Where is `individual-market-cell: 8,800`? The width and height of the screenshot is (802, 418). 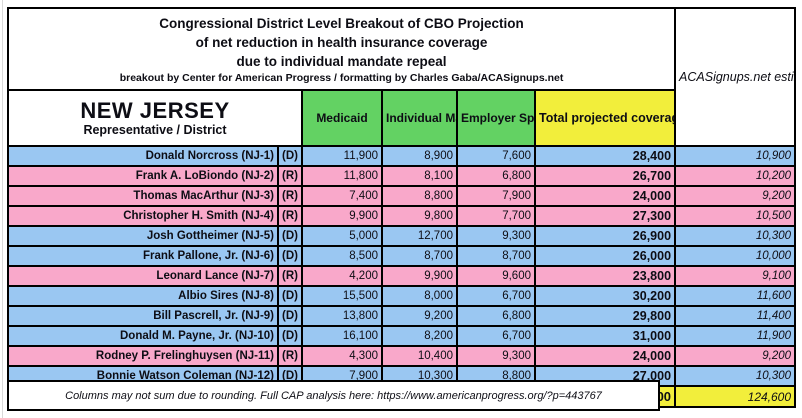
individual-market-cell: 8,800 is located at coordinates (419, 196).